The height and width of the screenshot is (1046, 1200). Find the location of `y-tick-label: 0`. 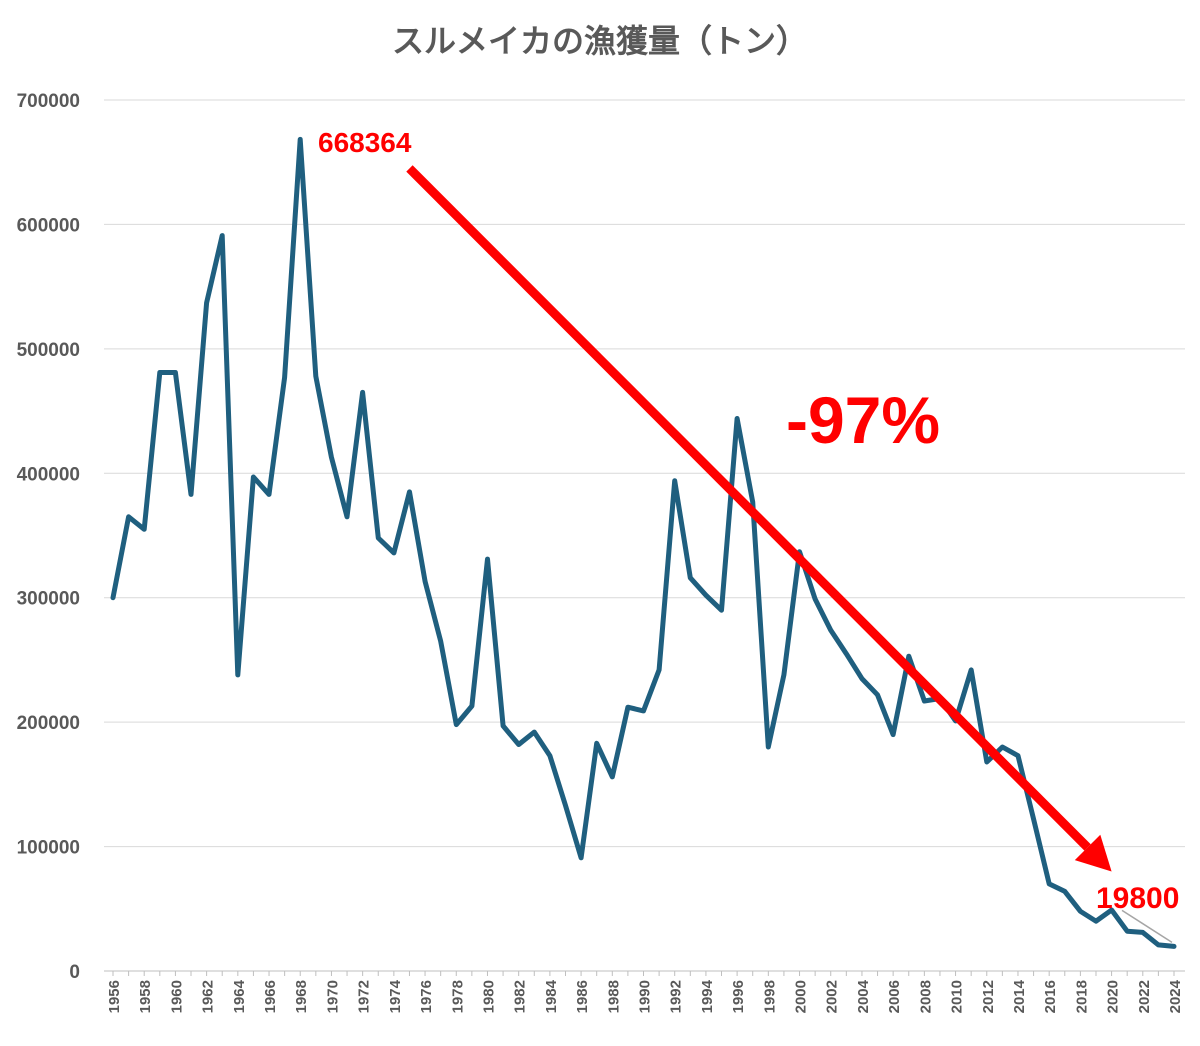

y-tick-label: 0 is located at coordinates (74, 972).